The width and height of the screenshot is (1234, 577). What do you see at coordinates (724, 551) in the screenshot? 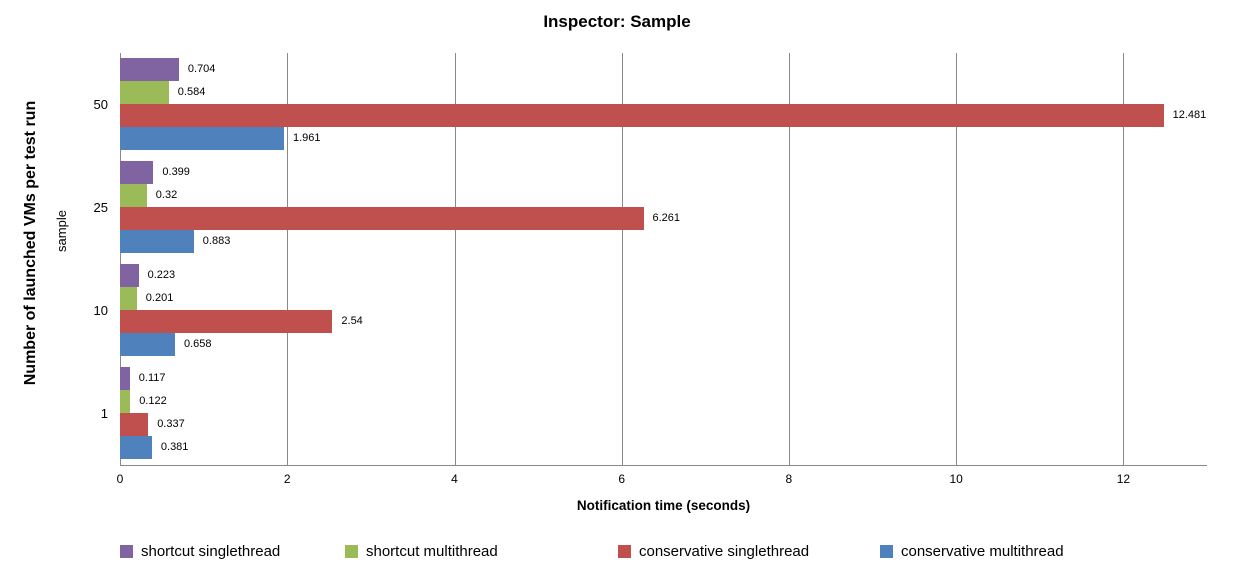
I see `legend-label: conservative singlethread` at bounding box center [724, 551].